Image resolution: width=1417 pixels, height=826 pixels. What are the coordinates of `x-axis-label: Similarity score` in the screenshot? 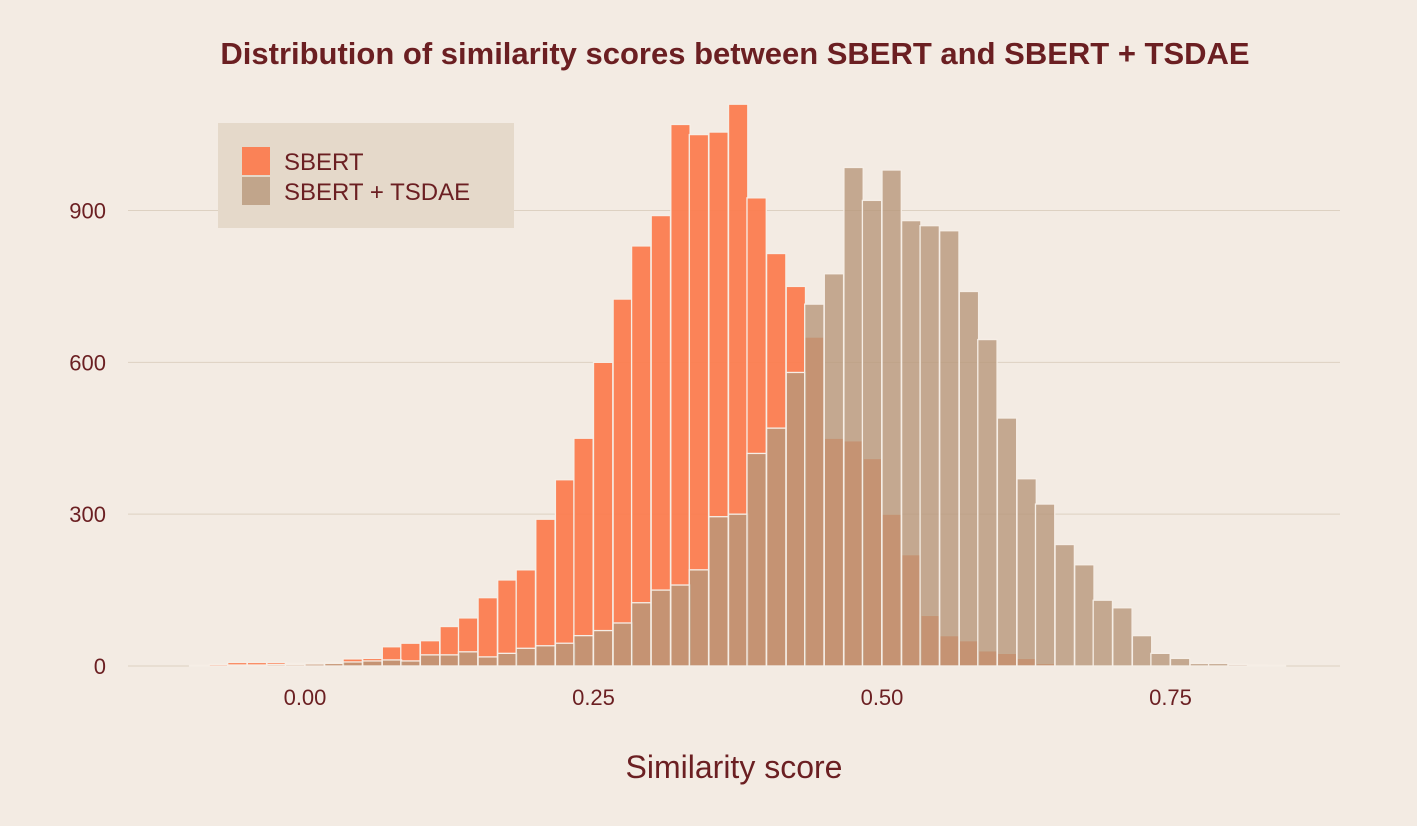 It's located at (734, 767).